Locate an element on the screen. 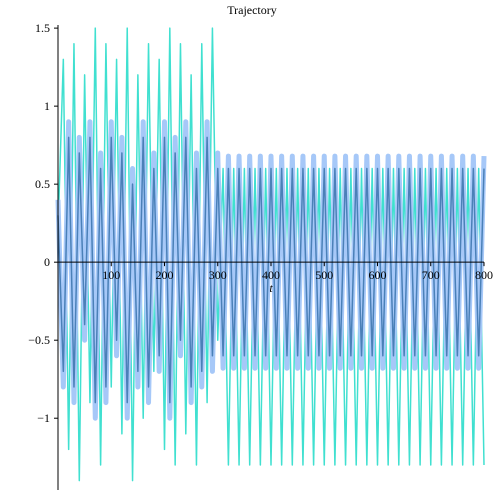 This screenshot has height=500, width=500. x-tick-label: 700 is located at coordinates (431, 275).